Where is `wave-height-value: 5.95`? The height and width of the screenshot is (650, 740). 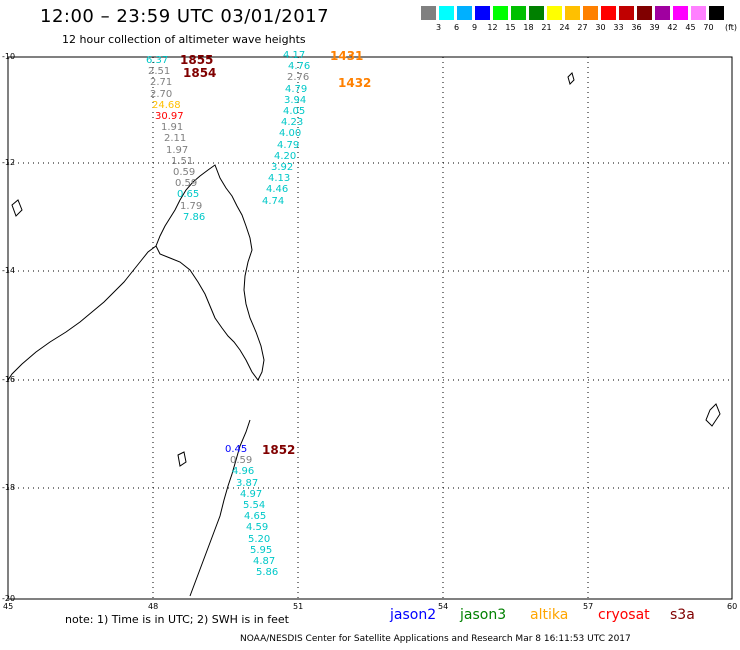
wave-height-value: 5.95 is located at coordinates (261, 550).